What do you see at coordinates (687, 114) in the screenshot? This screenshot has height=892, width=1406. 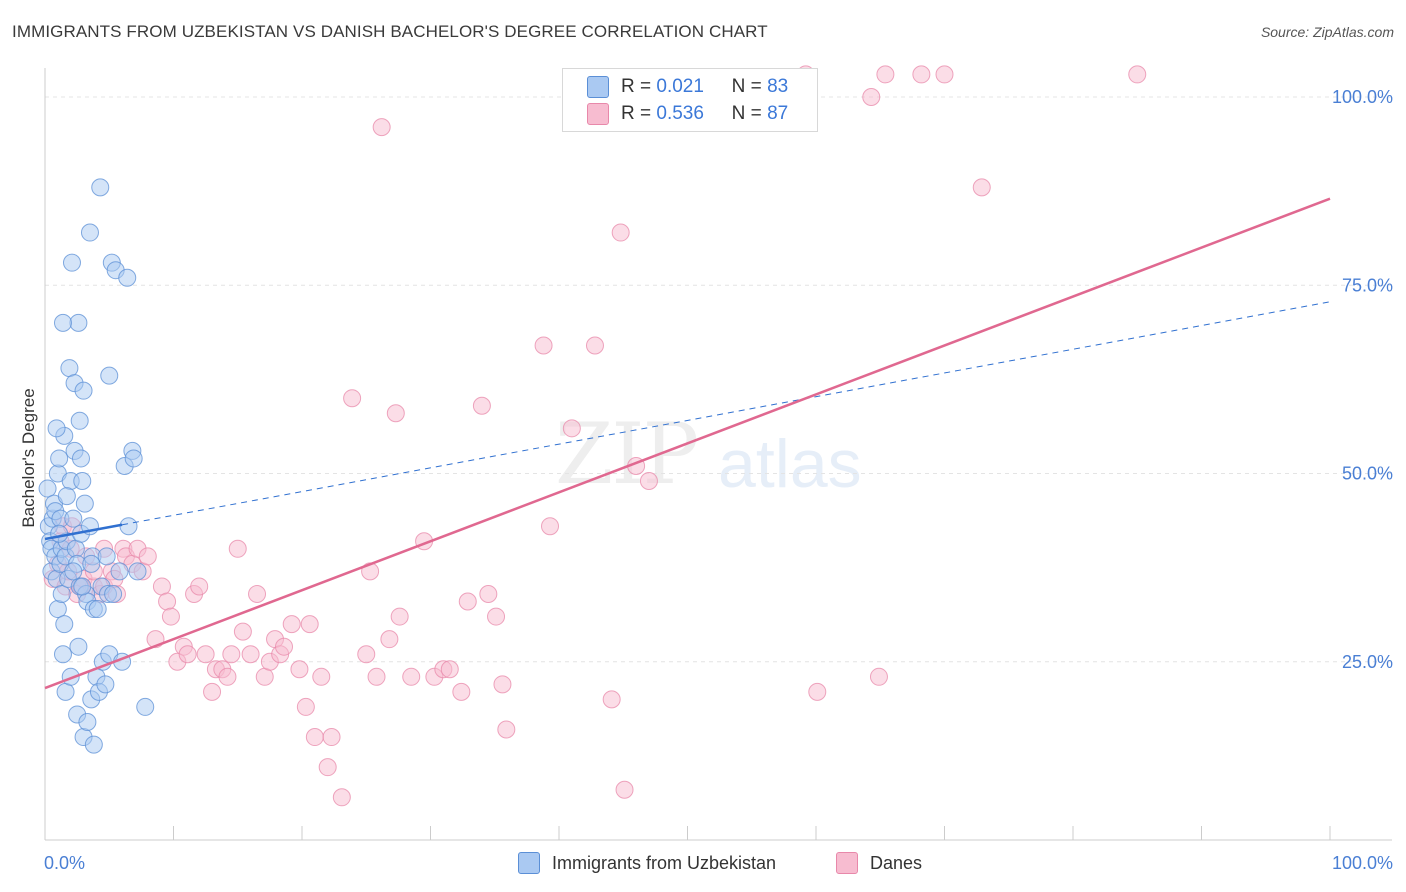 I see `legend-row-danes: R = 0.536 N = 87` at bounding box center [687, 114].